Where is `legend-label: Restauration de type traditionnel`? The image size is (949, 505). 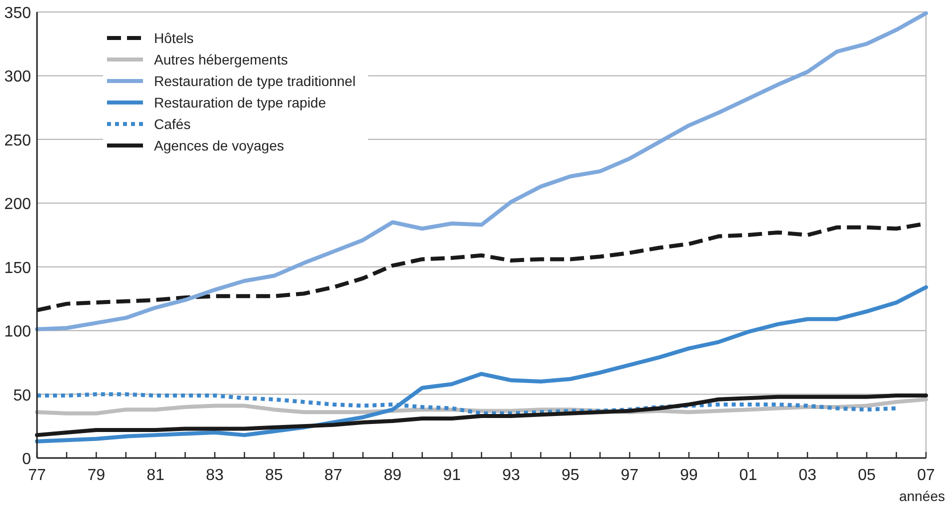 legend-label: Restauration de type traditionnel is located at coordinates (255, 81).